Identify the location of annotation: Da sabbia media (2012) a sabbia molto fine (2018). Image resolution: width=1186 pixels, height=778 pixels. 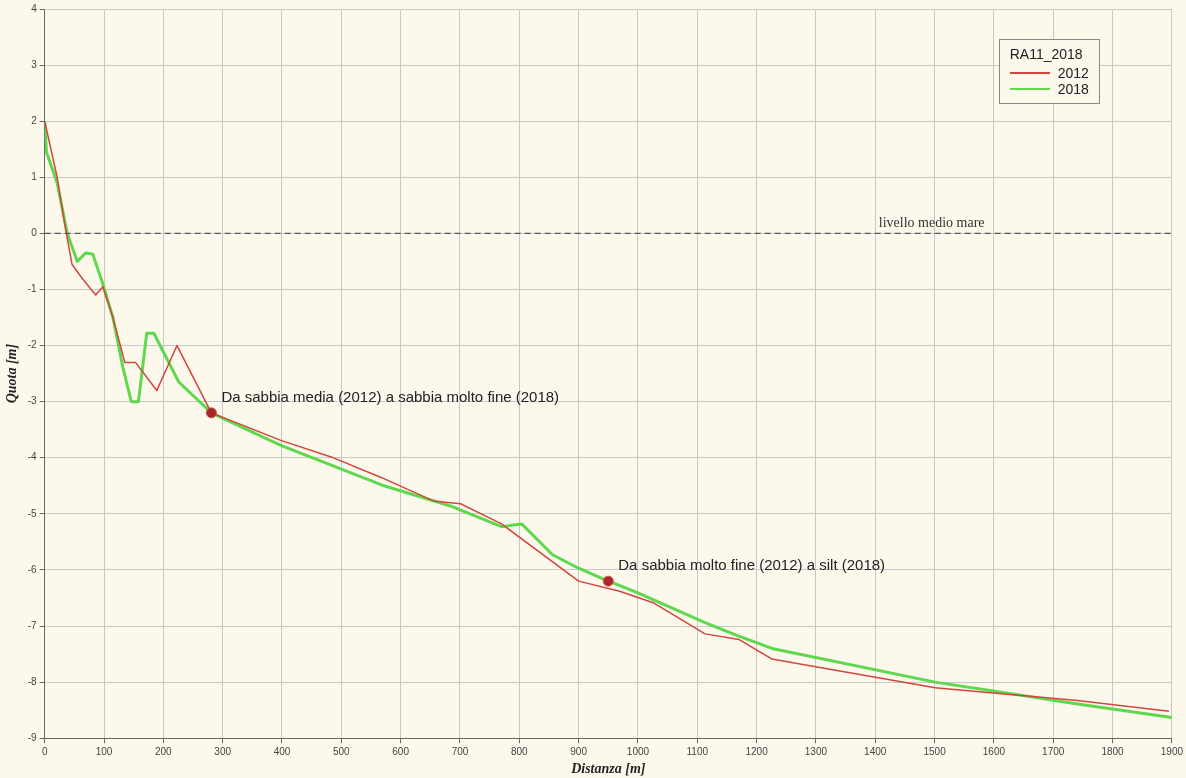
(390, 396).